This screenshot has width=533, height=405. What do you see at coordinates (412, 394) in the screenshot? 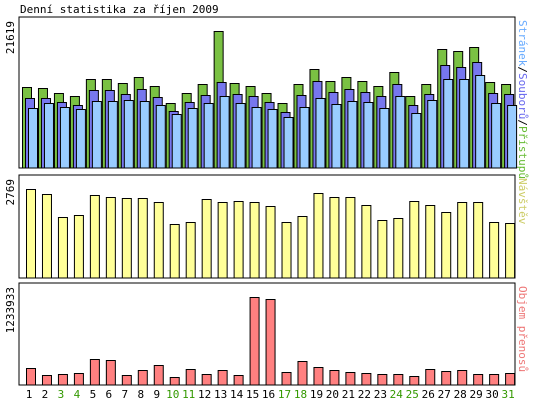
I see `x-tick-label-25: 25` at bounding box center [412, 394].